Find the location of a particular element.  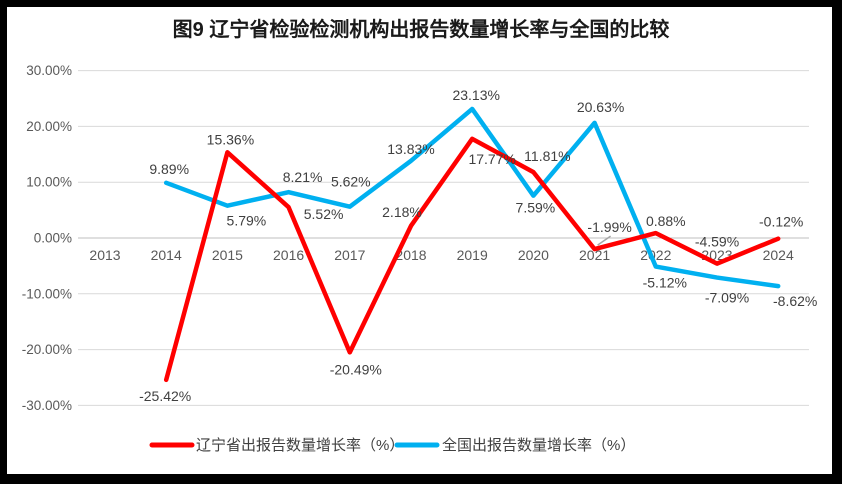

data-label: -8.62% is located at coordinates (795, 301).